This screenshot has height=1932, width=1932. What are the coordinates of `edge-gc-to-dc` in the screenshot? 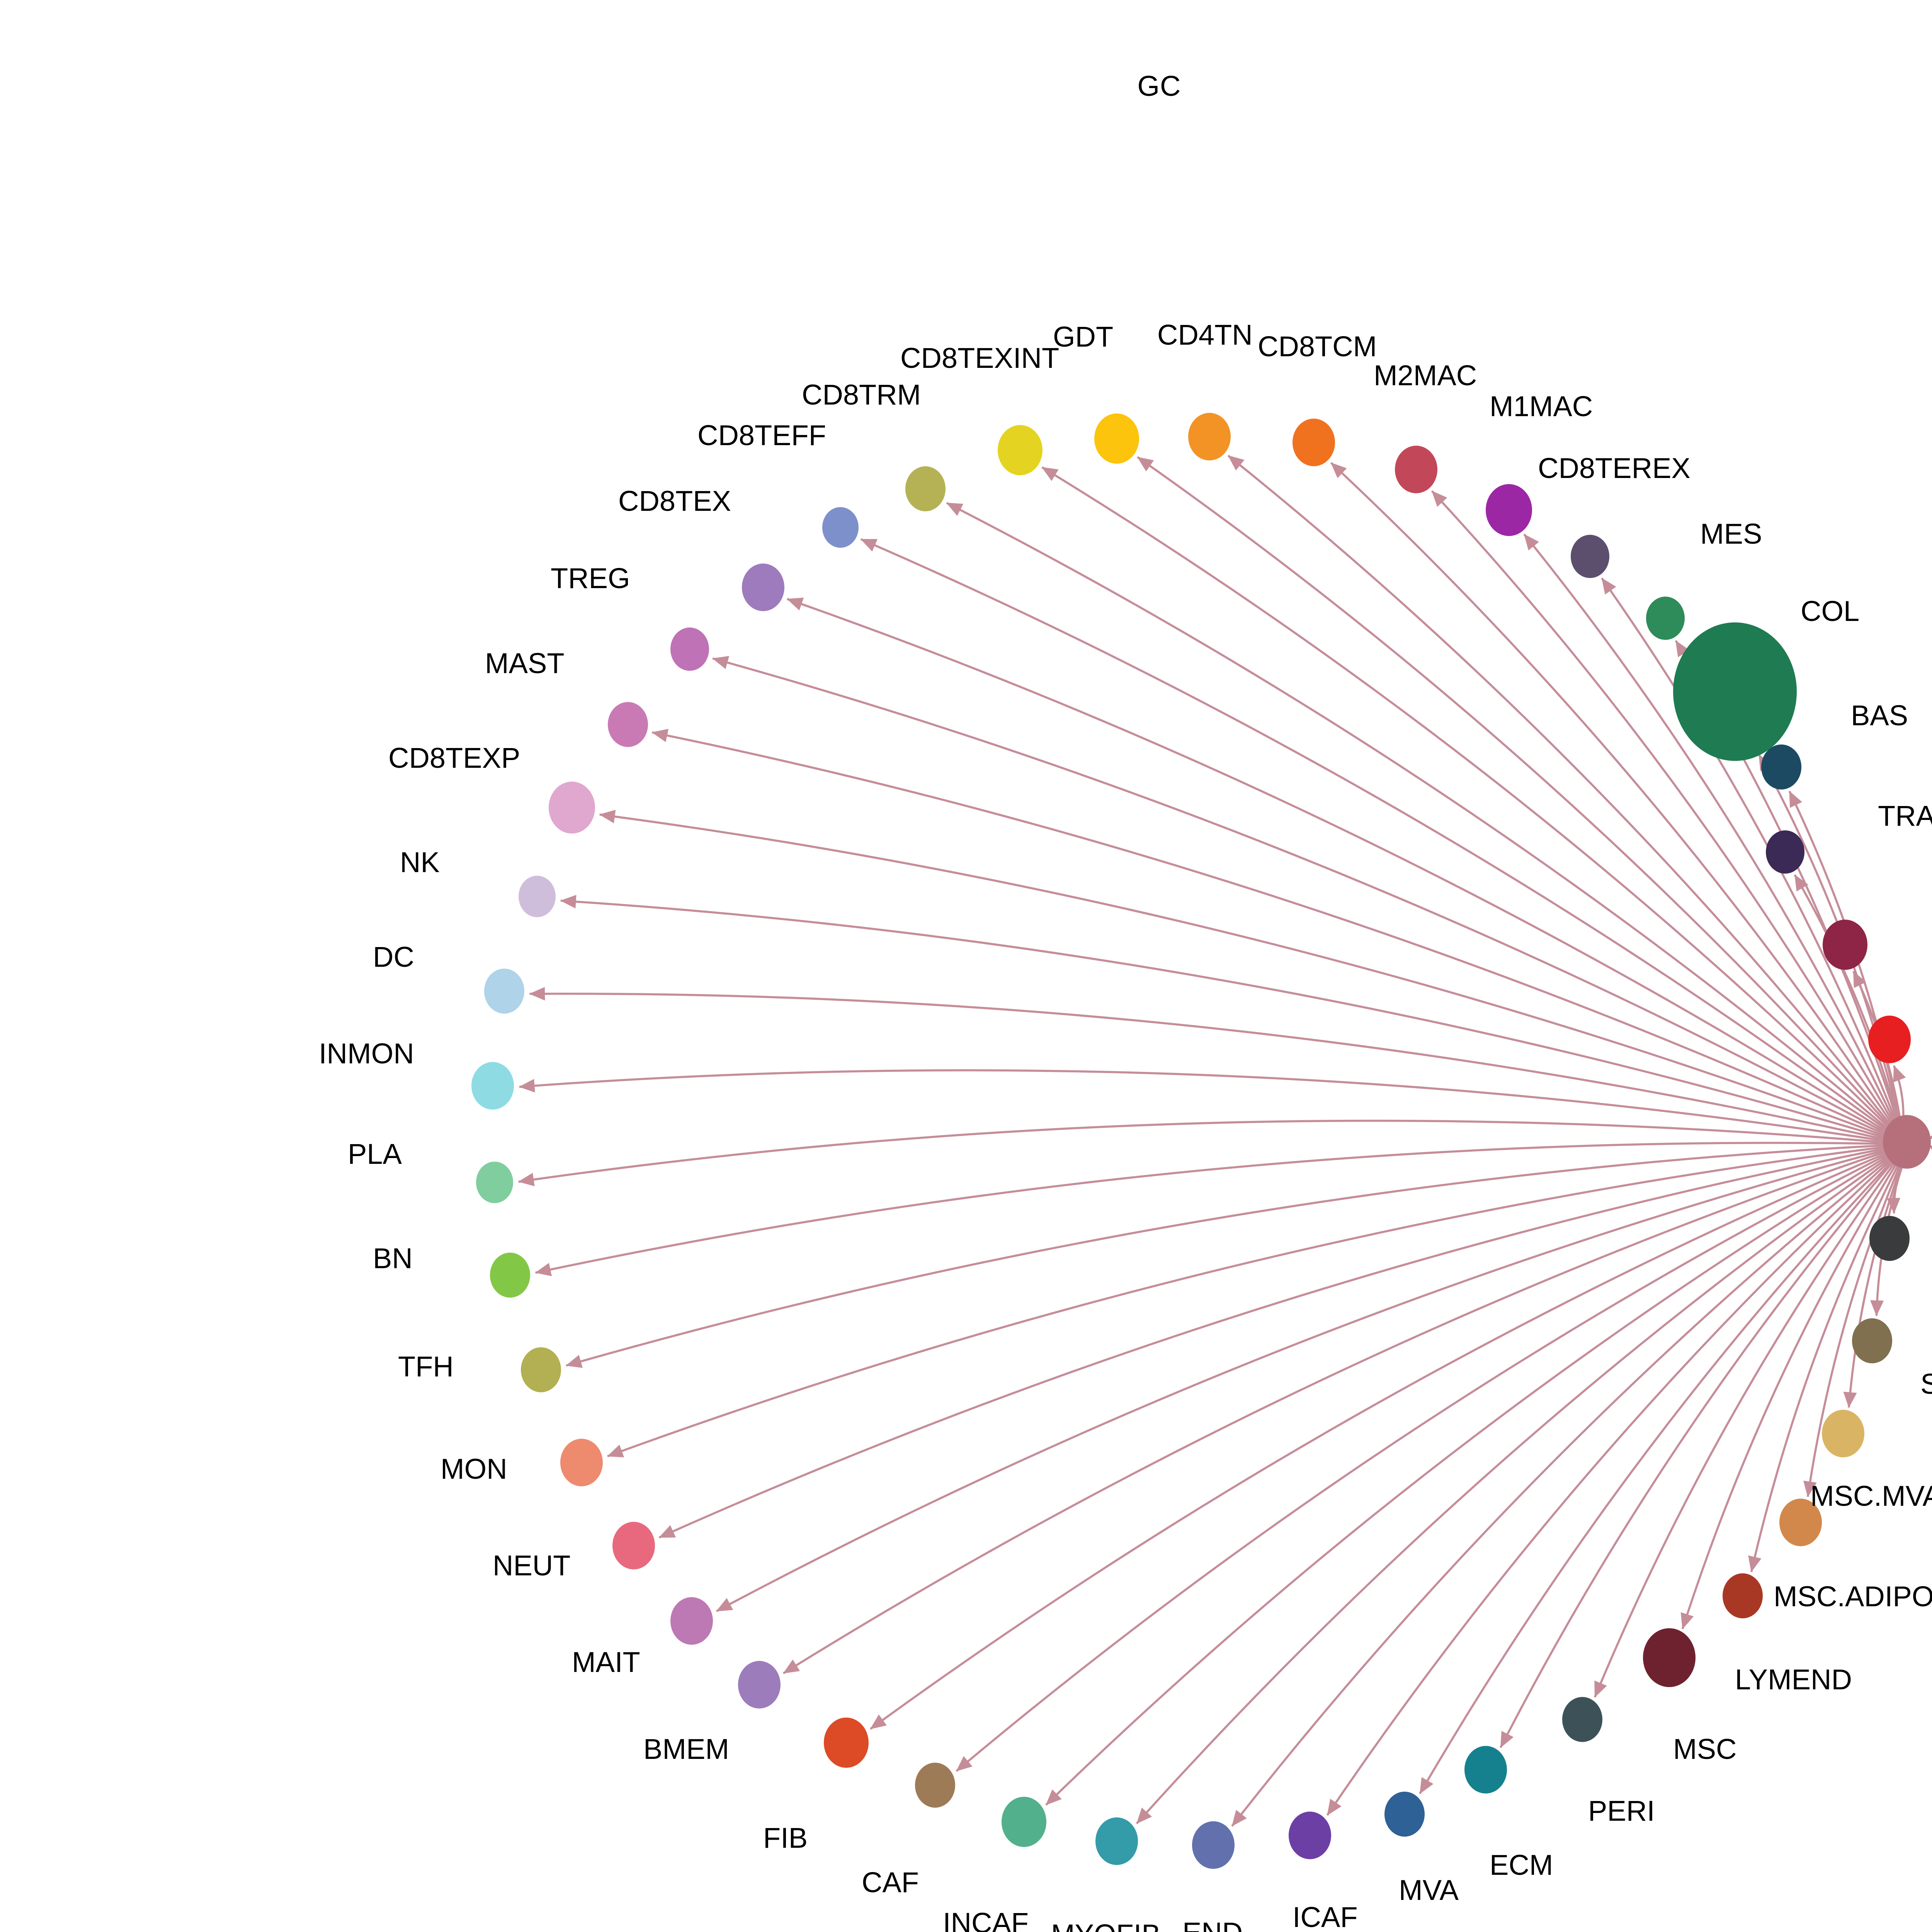 It's located at (1207, 1064).